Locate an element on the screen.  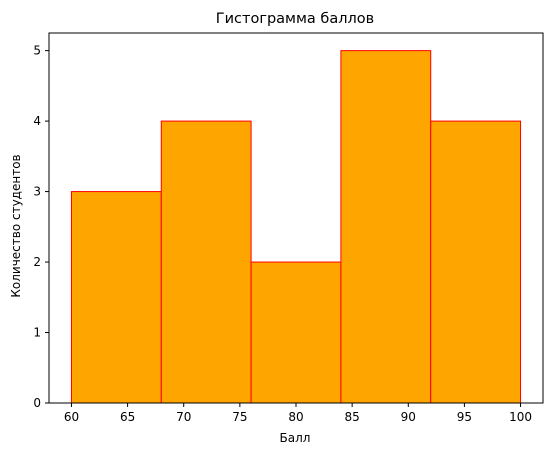
x-tick-label-1: 65 is located at coordinates (127, 417).